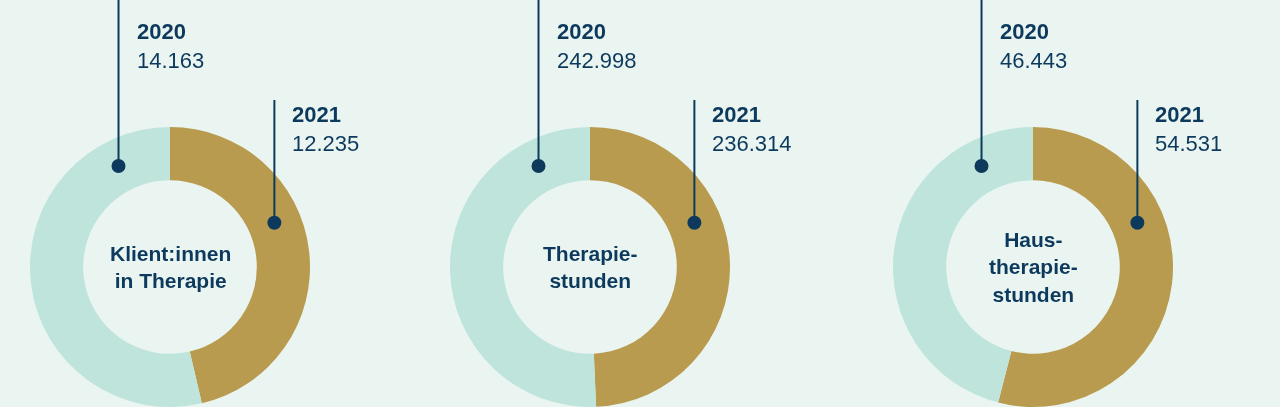  Describe the element at coordinates (1189, 143) in the screenshot. I see `data-label: 54.531` at that location.